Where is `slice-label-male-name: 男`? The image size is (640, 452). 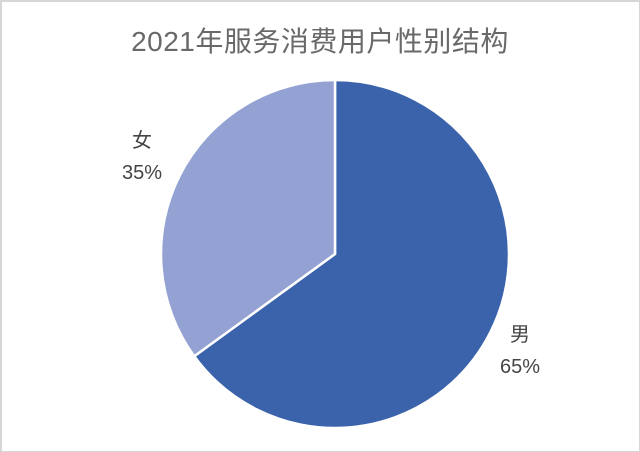
slice-label-male-name: 男 is located at coordinates (520, 335).